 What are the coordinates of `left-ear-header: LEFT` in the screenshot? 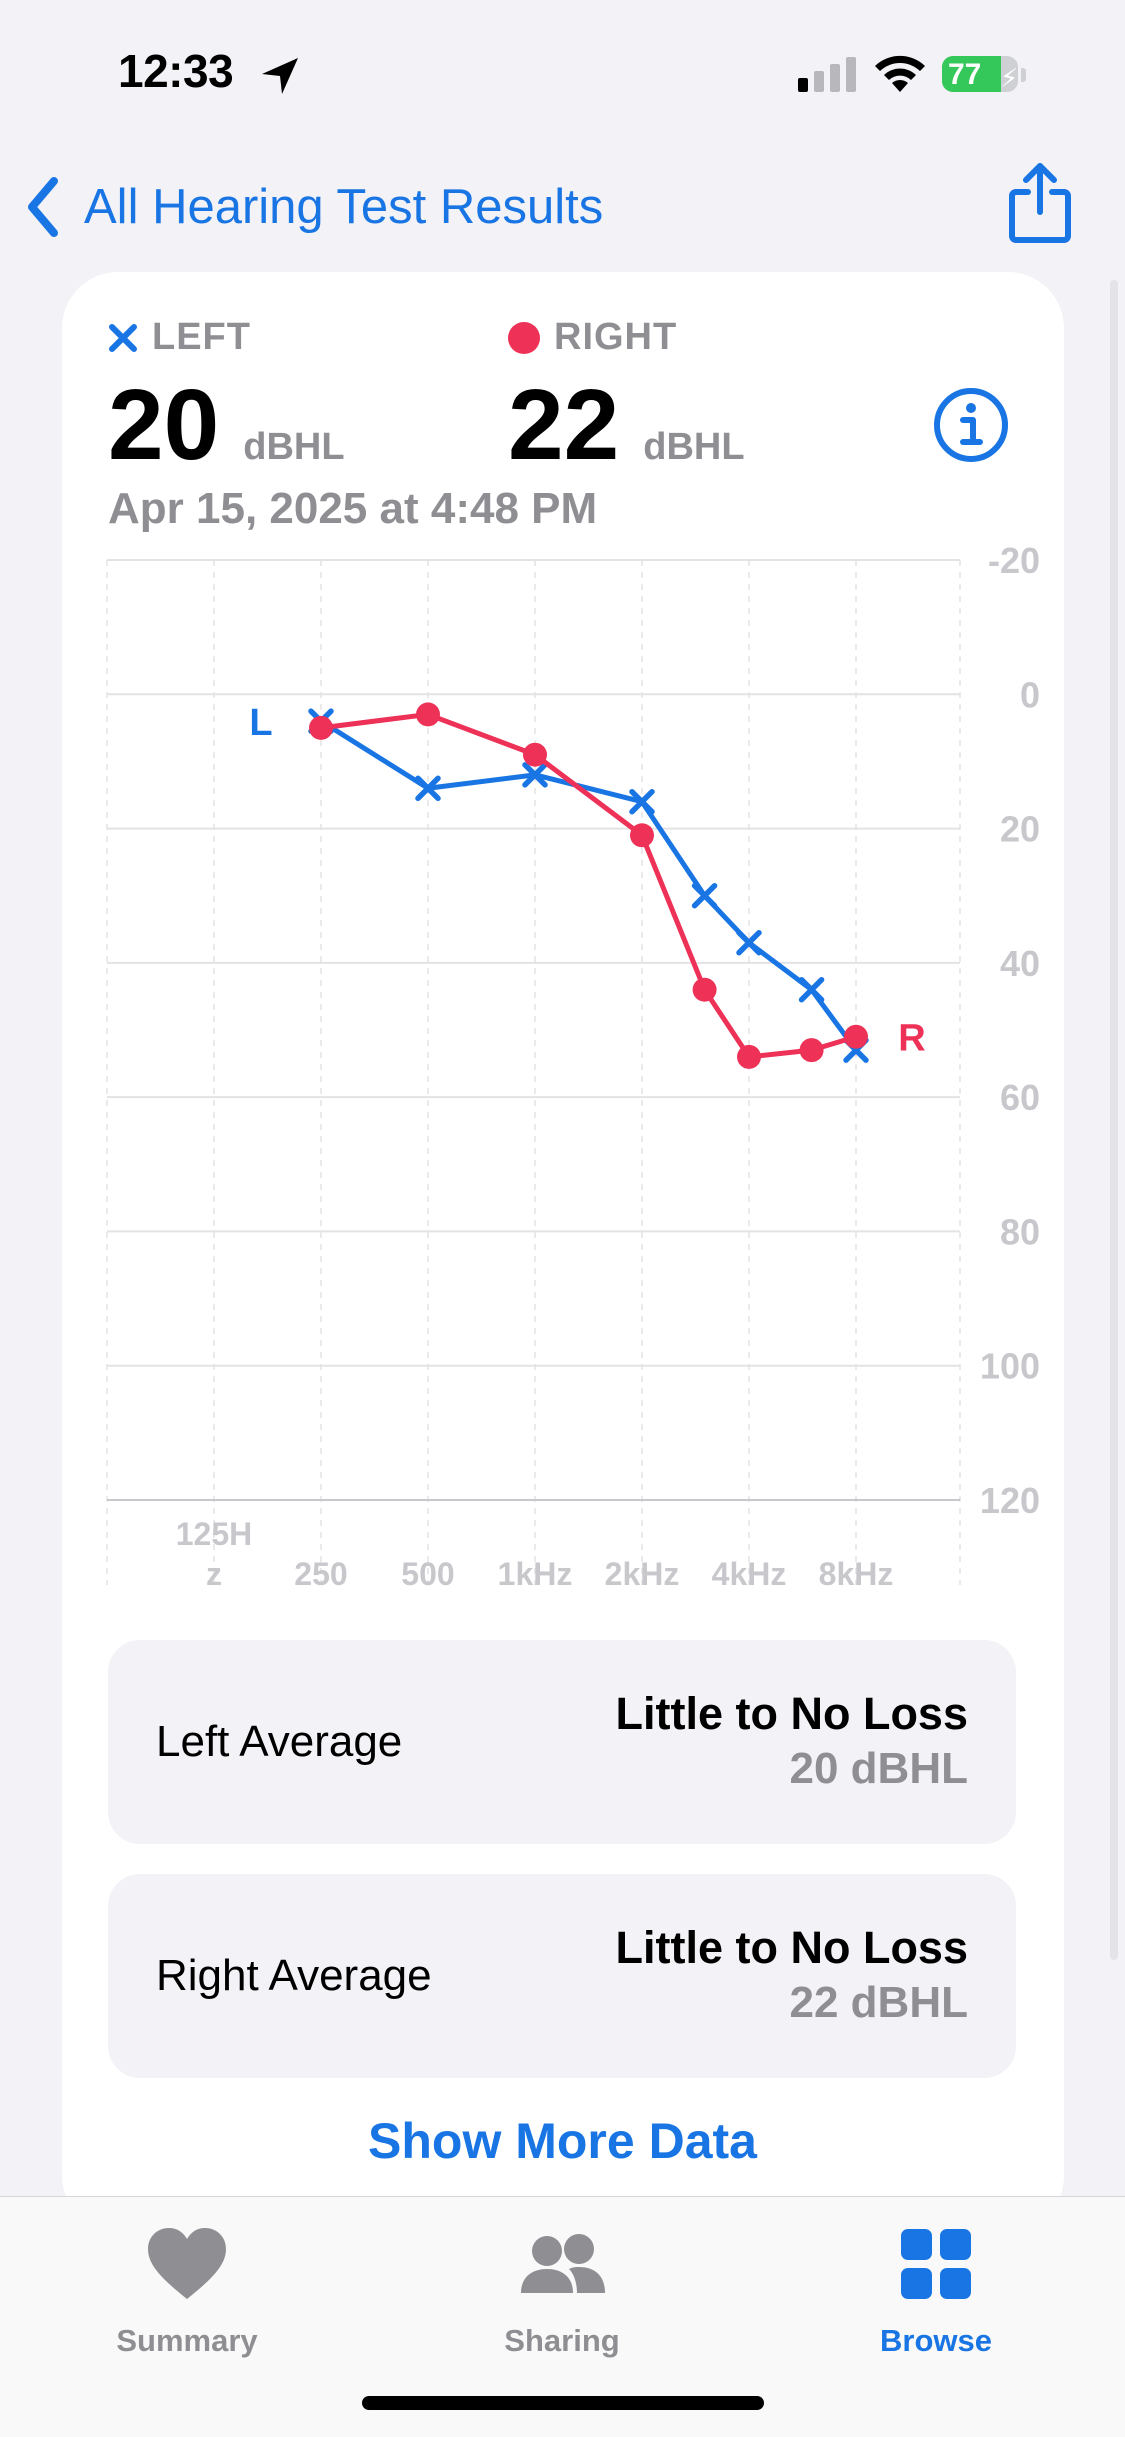 It's located at (179, 337).